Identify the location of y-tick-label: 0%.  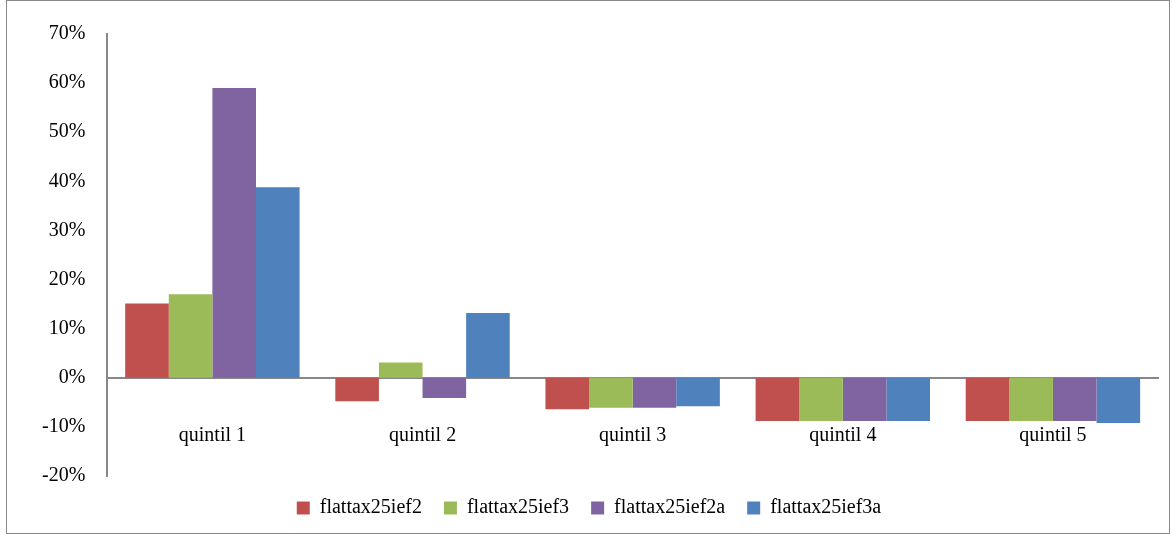
(72, 376).